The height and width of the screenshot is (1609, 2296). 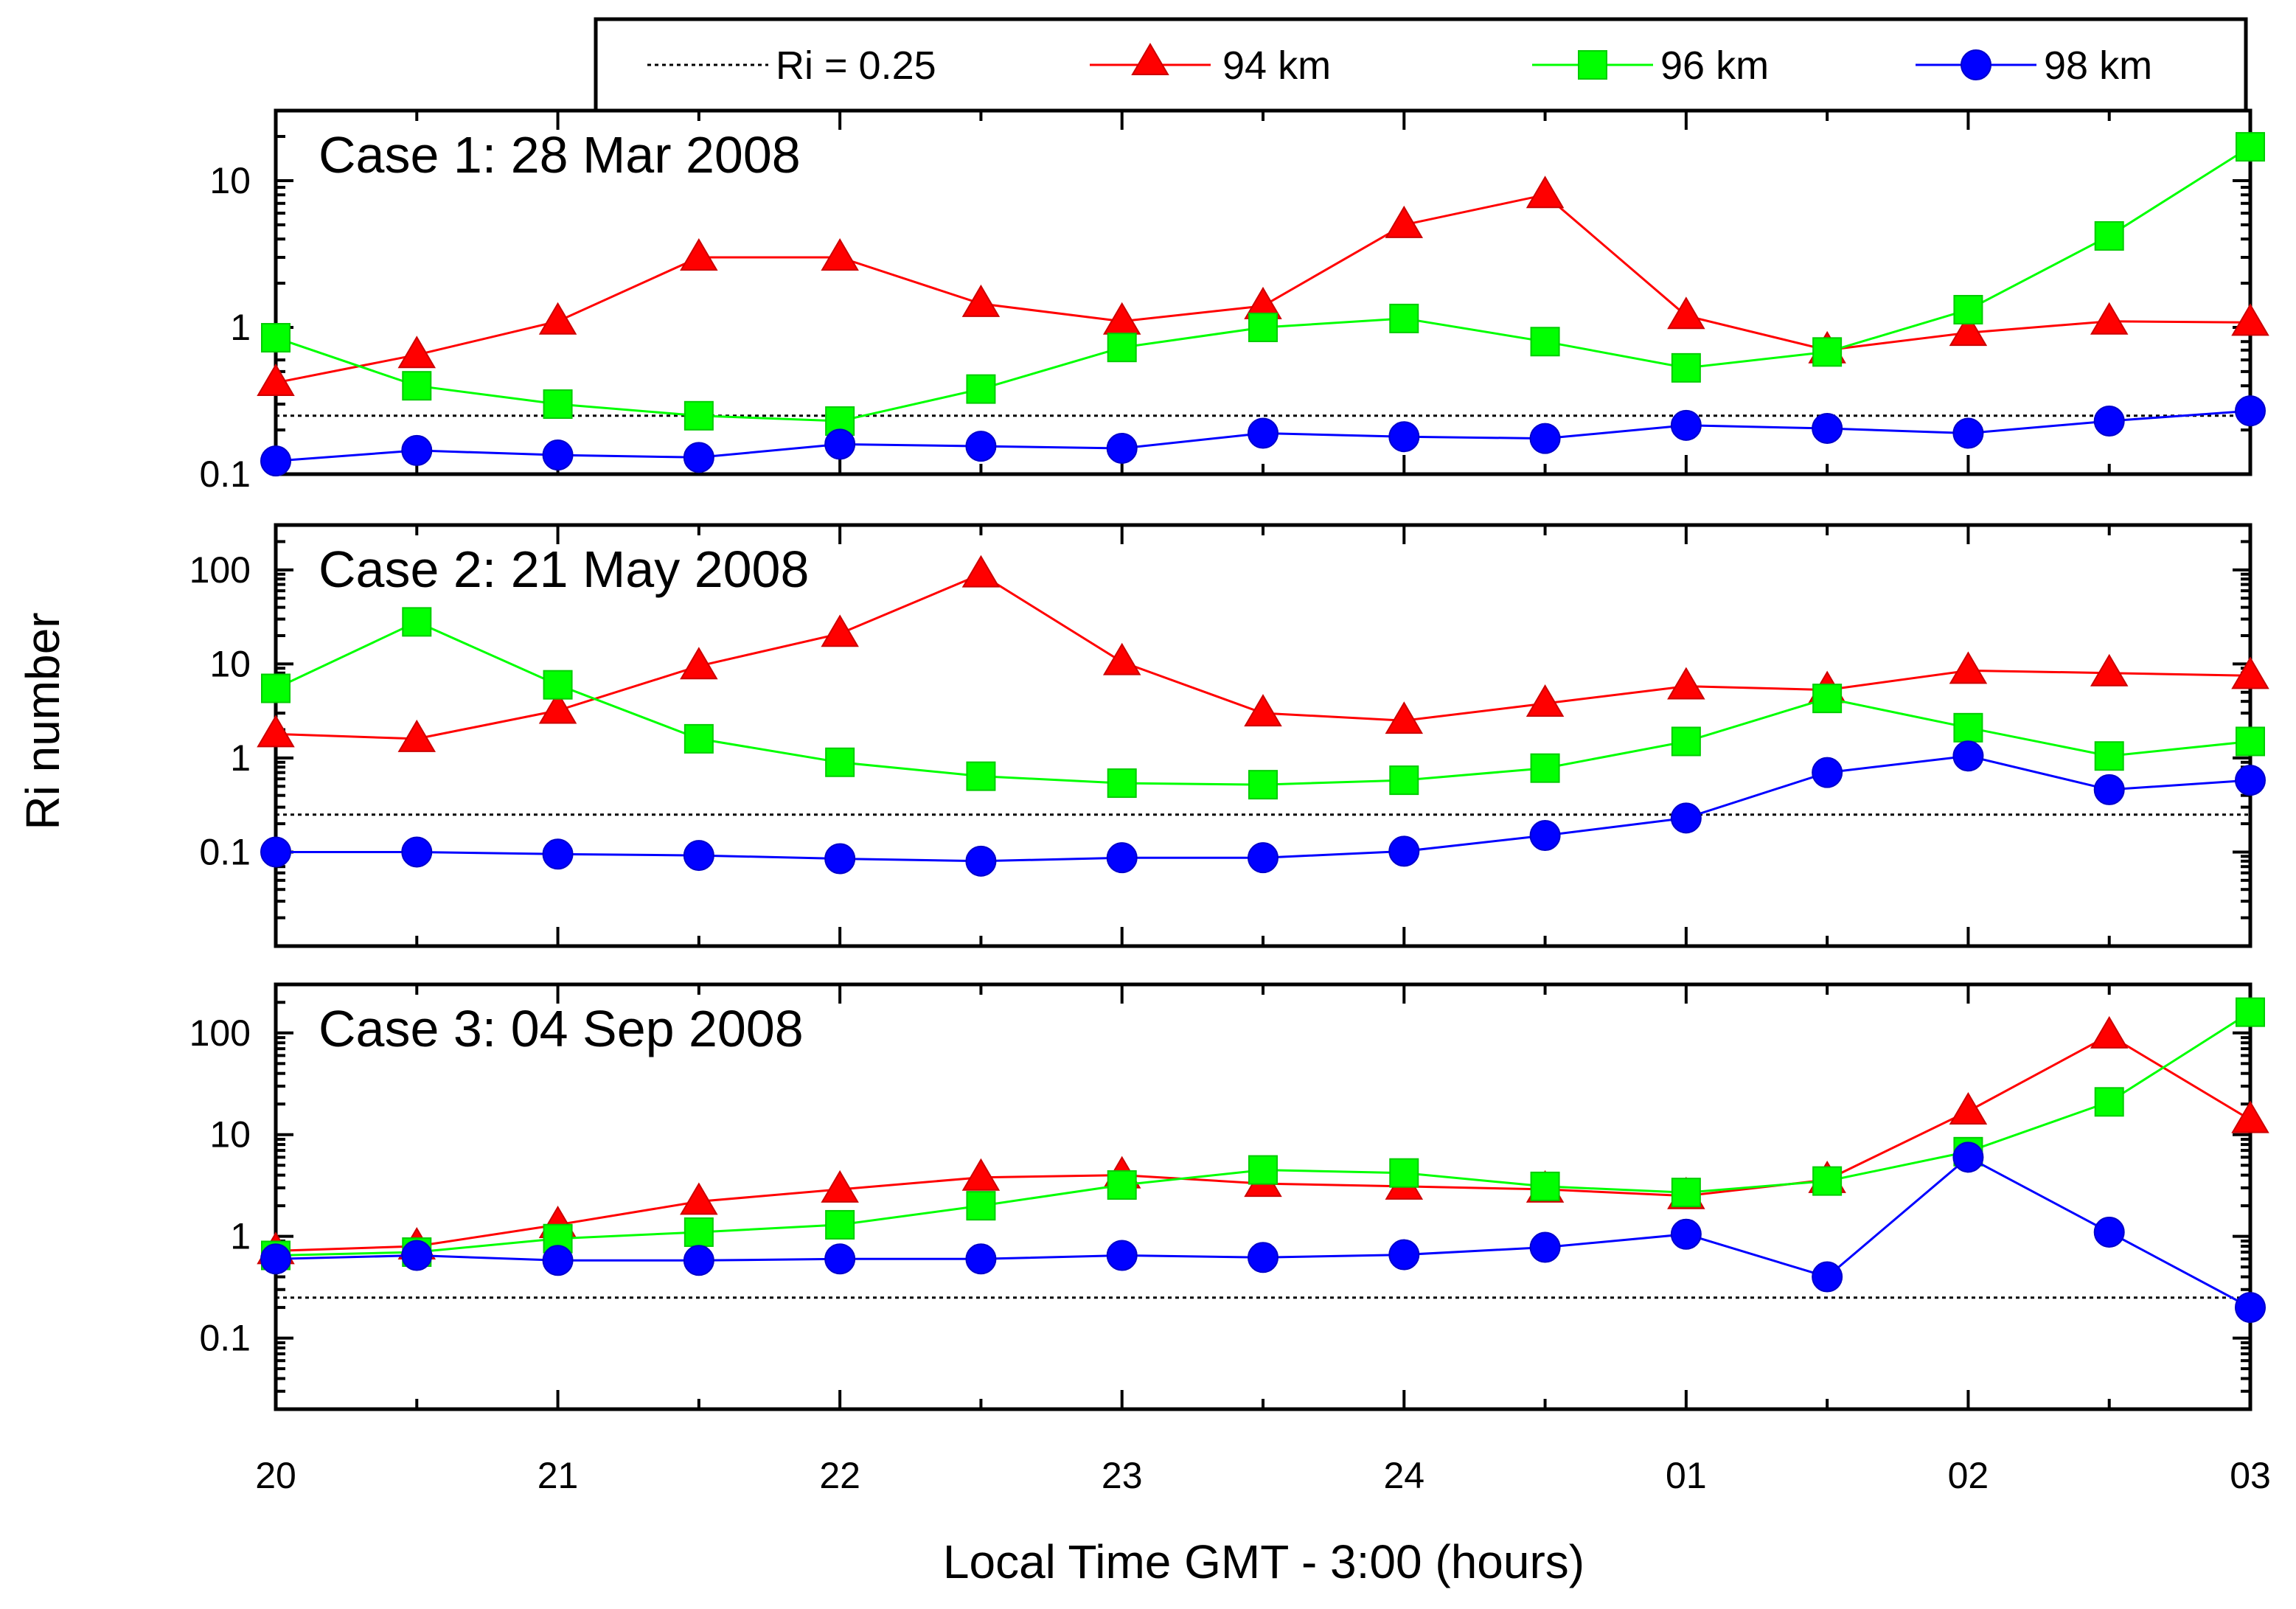 What do you see at coordinates (1210, 65) in the screenshot?
I see `legend-item-94km: 94 km` at bounding box center [1210, 65].